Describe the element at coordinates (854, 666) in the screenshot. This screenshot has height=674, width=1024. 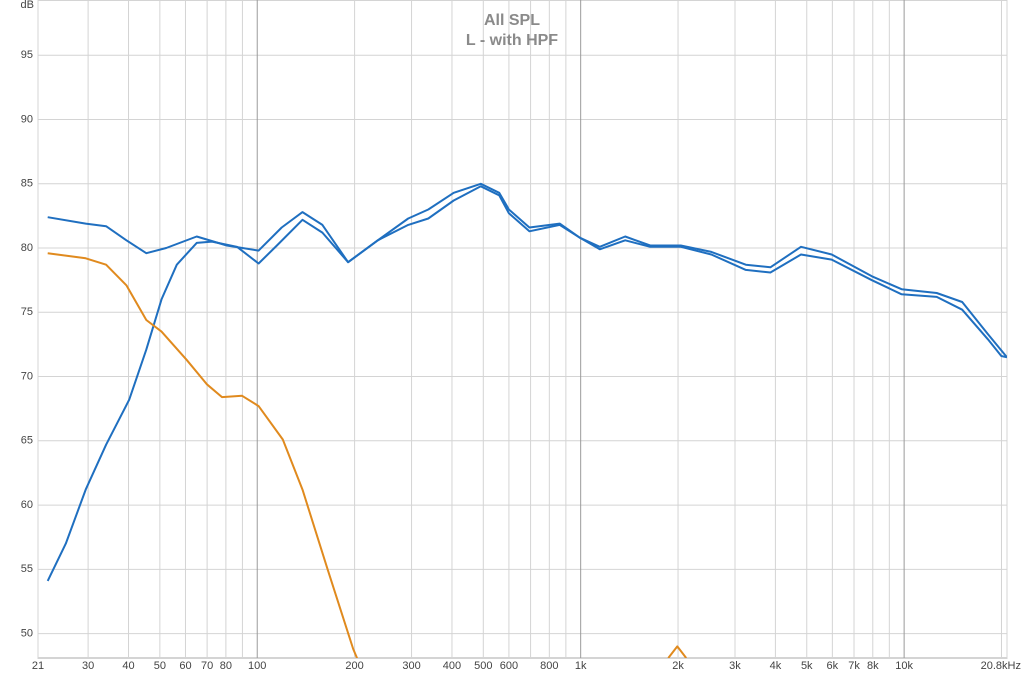
I see `x-tick-label: 7k` at that location.